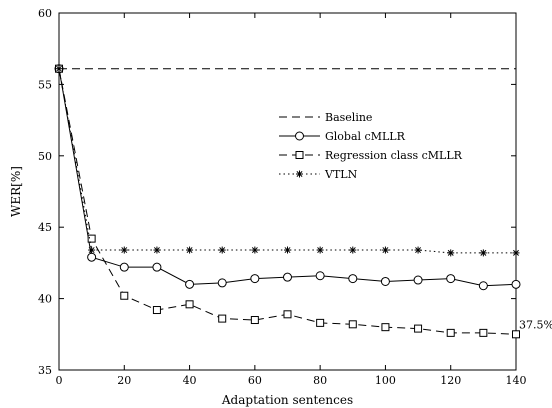 The width and height of the screenshot is (552, 408). Describe the element at coordinates (45, 84) in the screenshot. I see `y-tick-label: 55` at that location.